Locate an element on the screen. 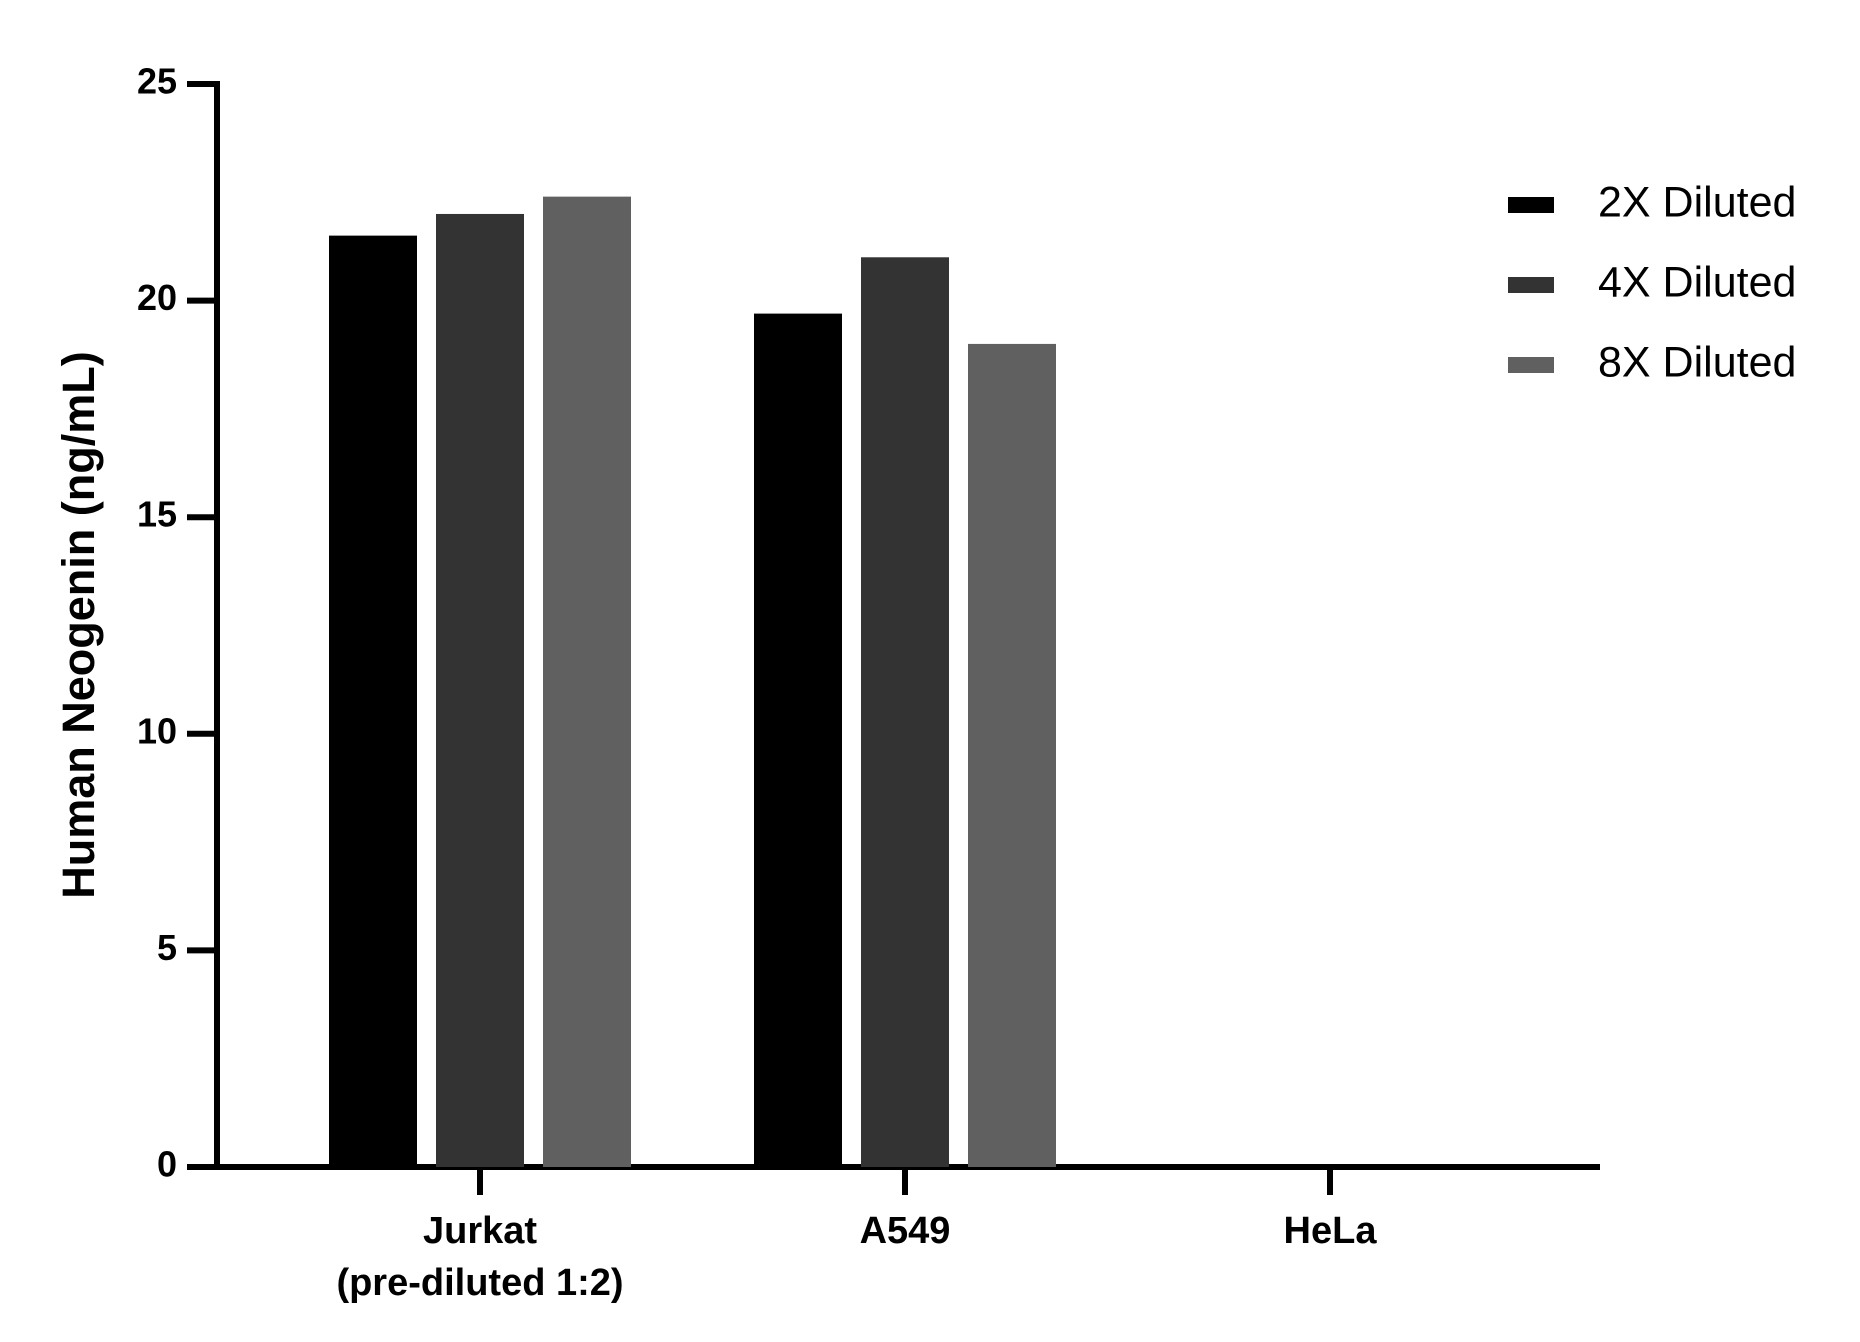 The image size is (1860, 1342). x-tick-label: A549 is located at coordinates (905, 1231).